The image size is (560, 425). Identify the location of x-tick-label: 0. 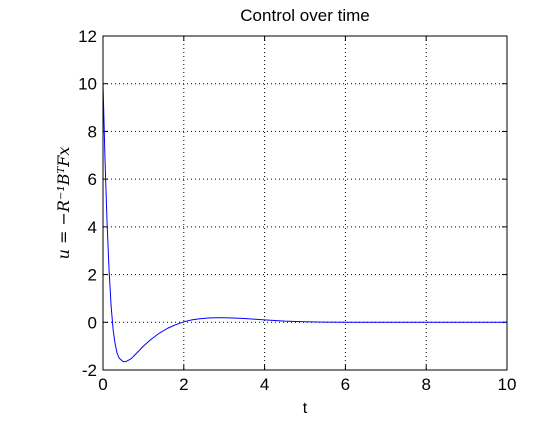
(102, 384).